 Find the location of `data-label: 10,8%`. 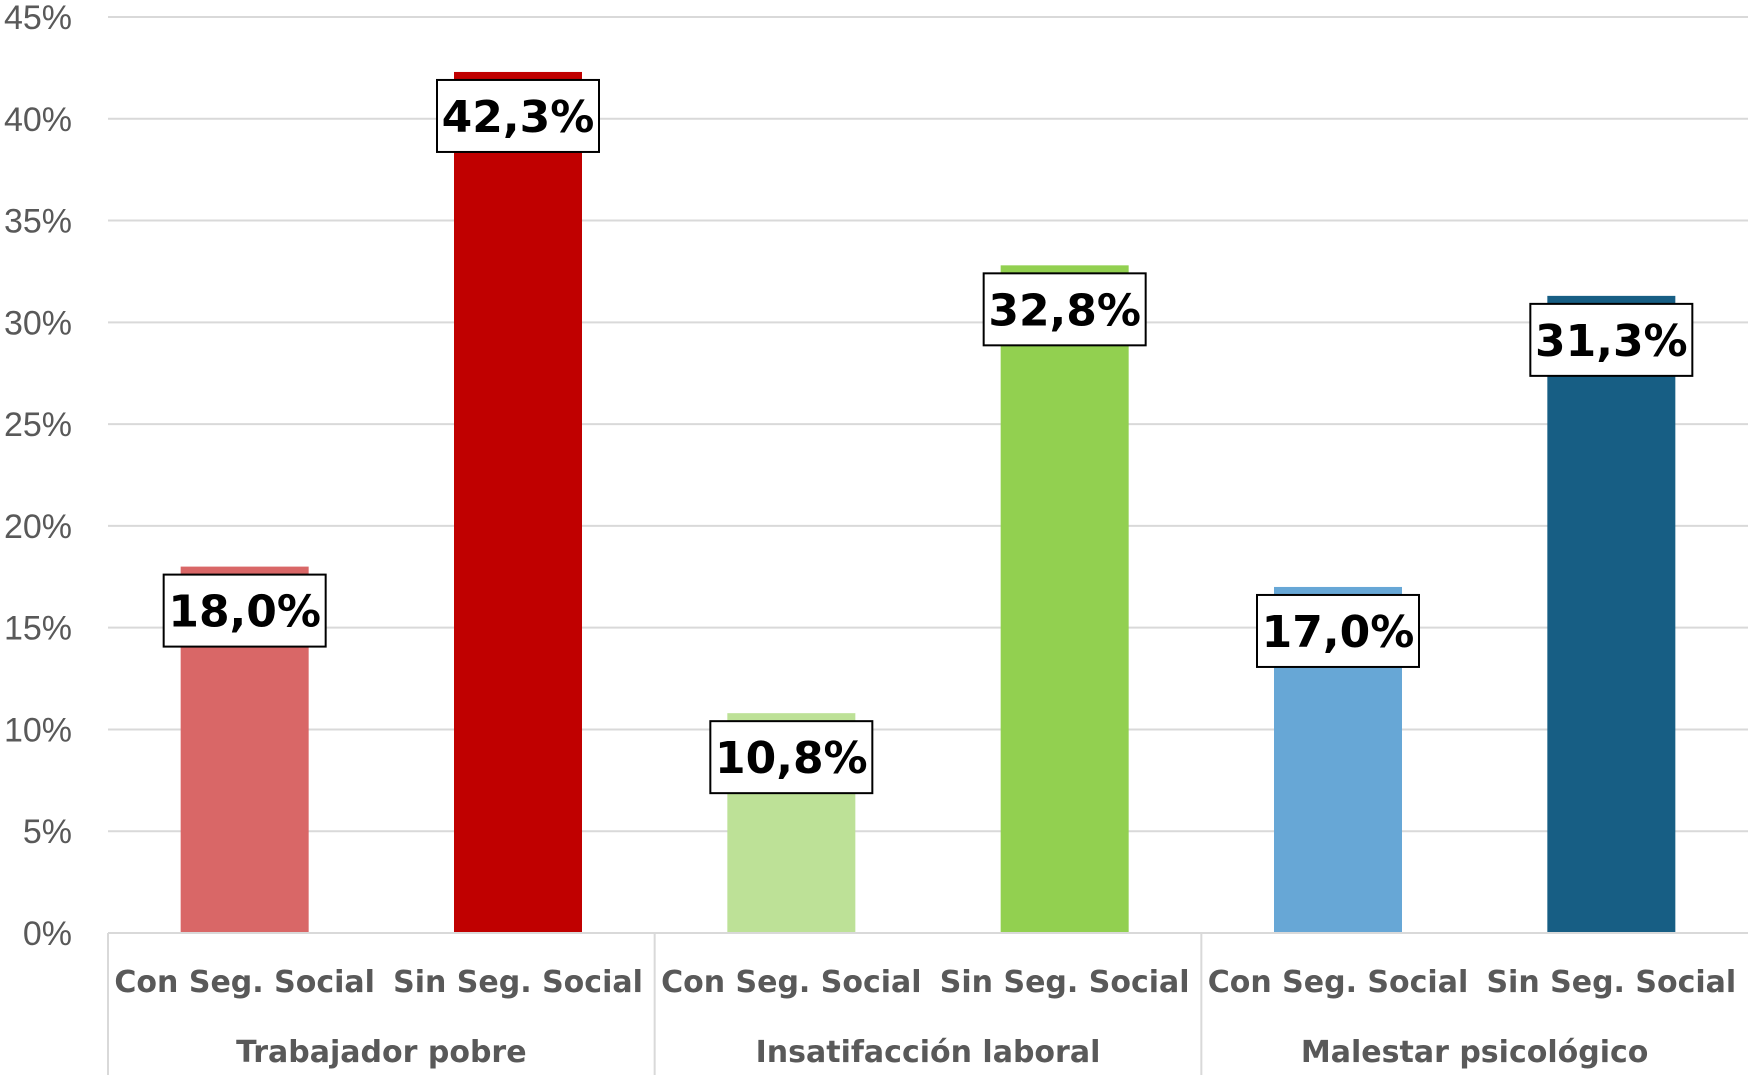

data-label: 10,8% is located at coordinates (791, 758).